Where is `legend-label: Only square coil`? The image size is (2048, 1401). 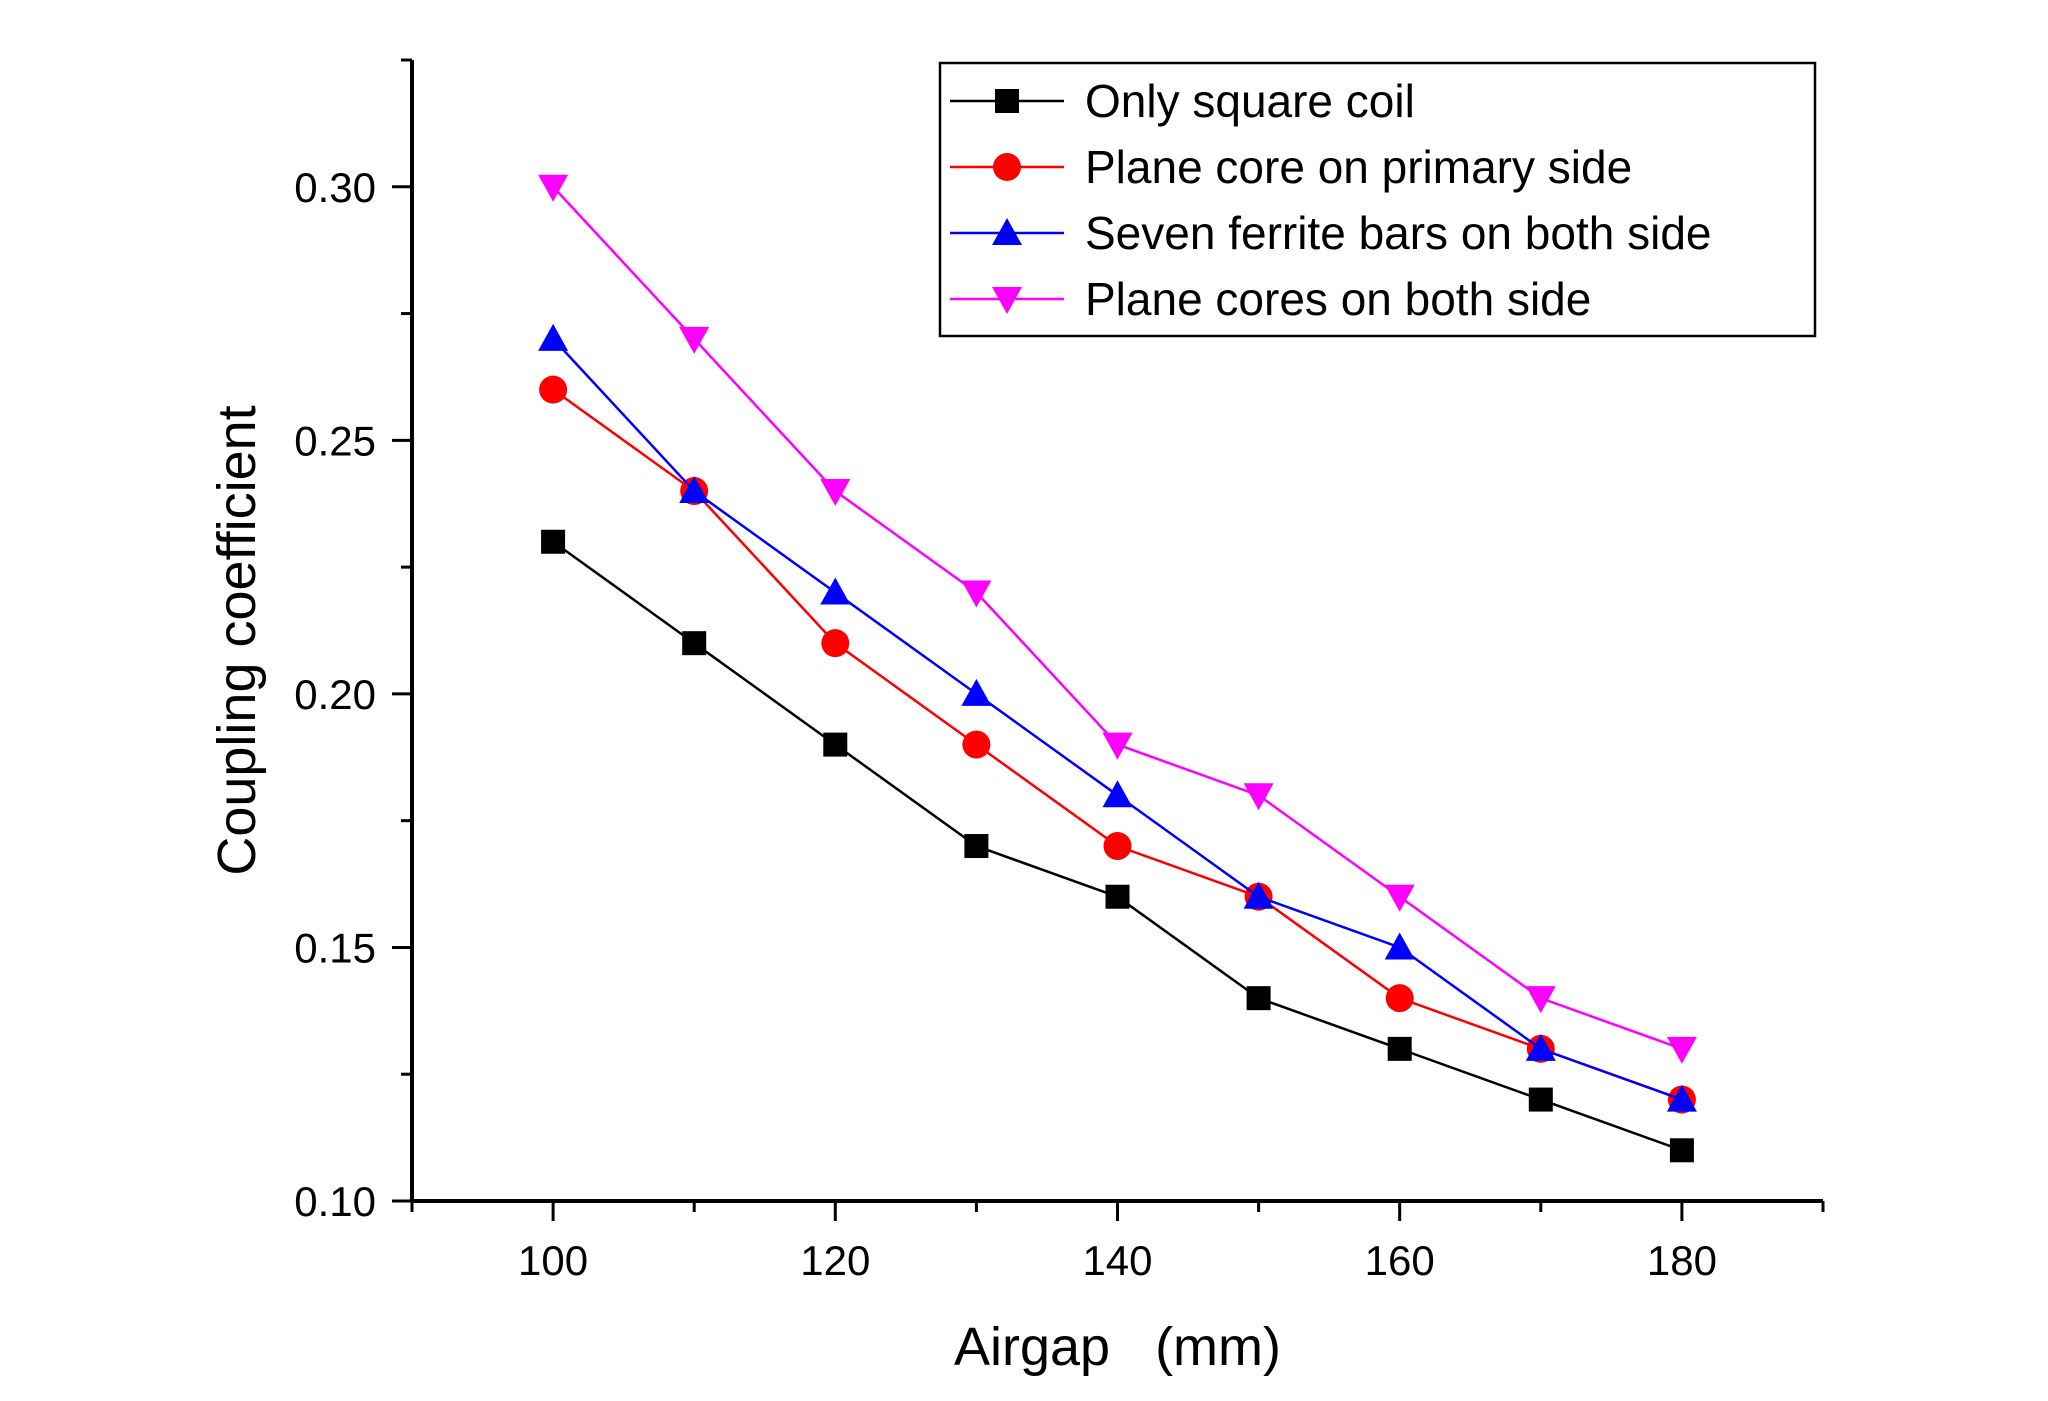
legend-label: Only square coil is located at coordinates (1250, 101).